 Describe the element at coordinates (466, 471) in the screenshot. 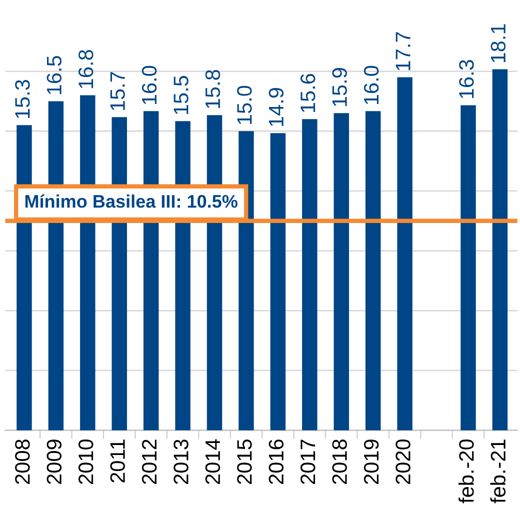

I see `x-tick-label: feb.-20` at that location.